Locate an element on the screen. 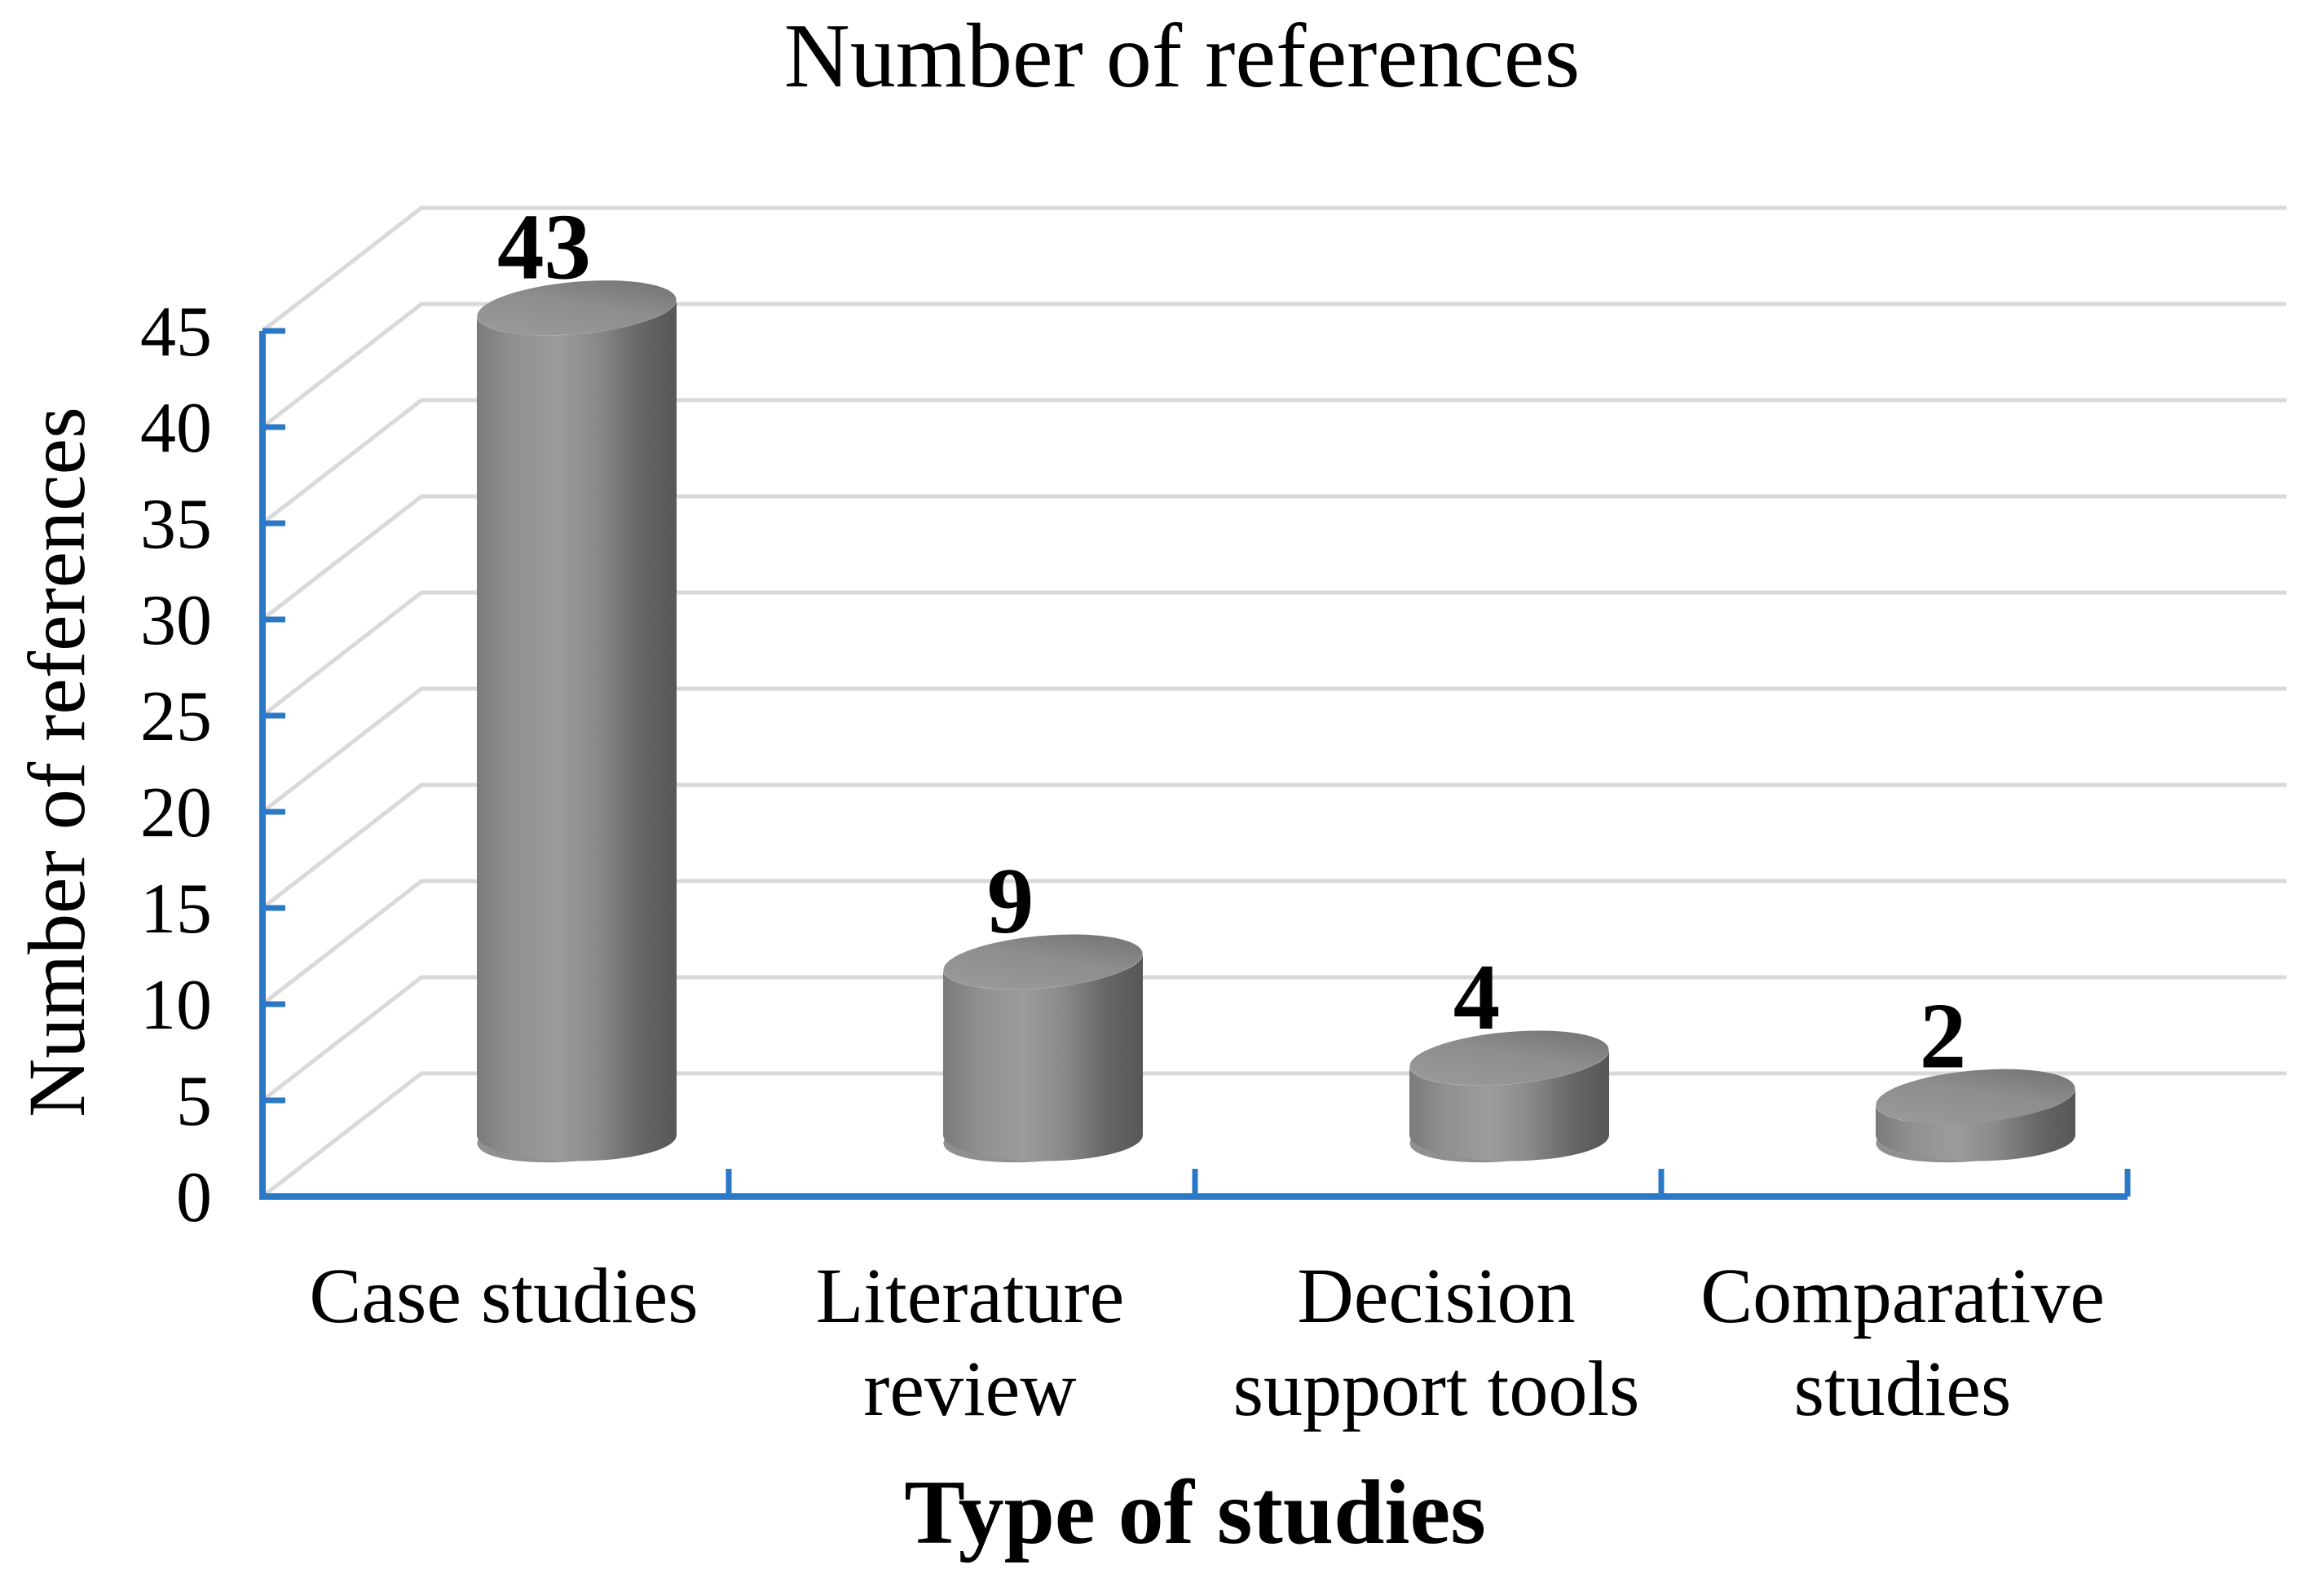  y-tick-label: 30 is located at coordinates (176, 621).